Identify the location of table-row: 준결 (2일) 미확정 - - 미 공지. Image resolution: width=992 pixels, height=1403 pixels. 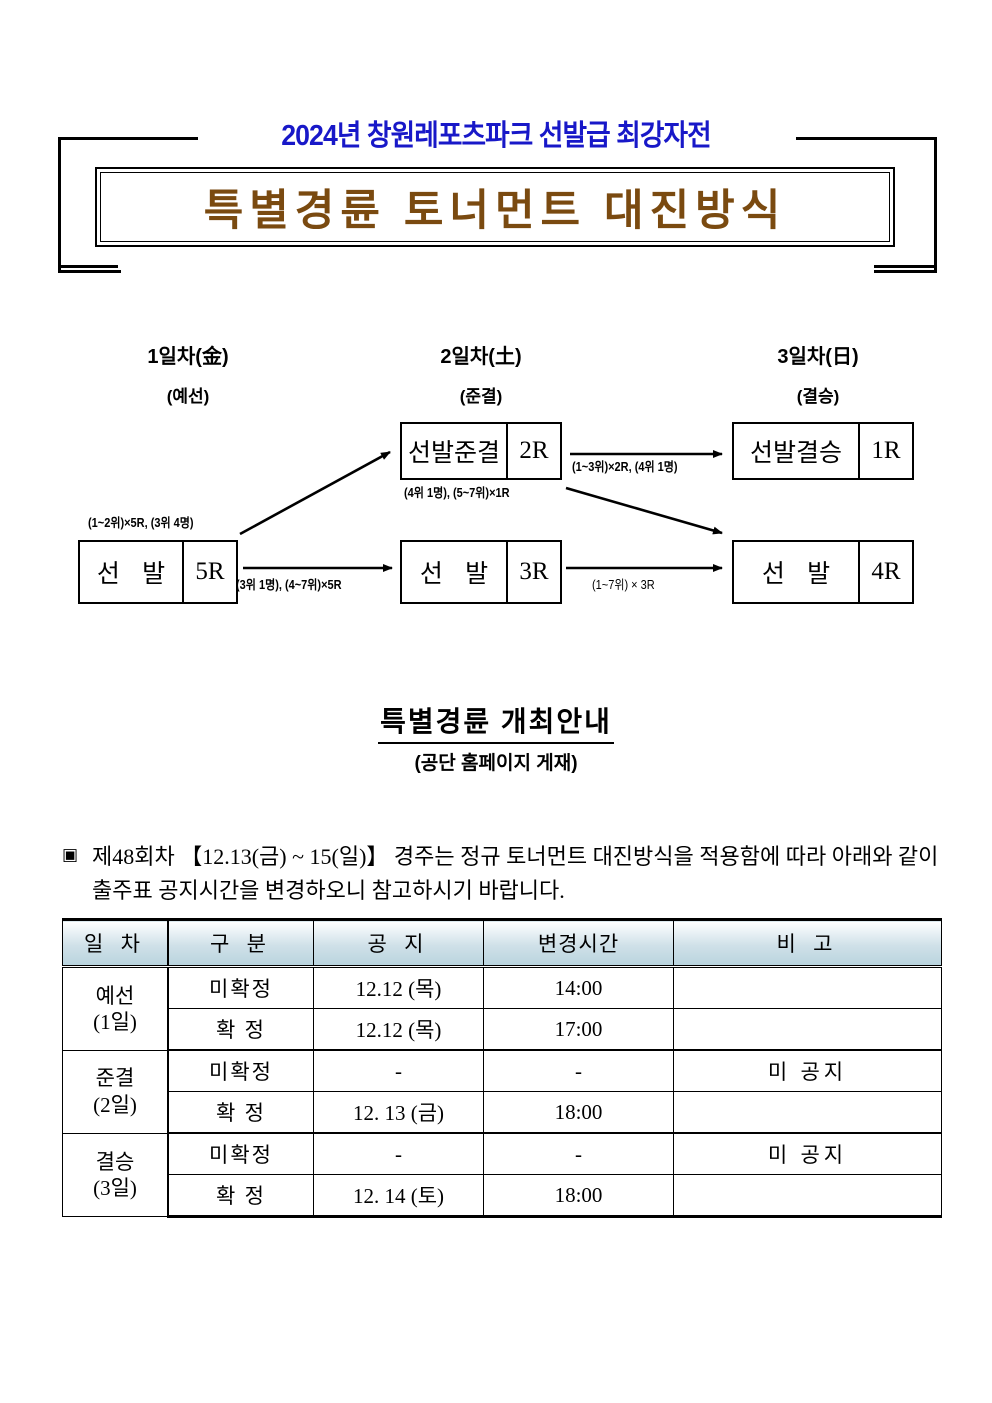
(502, 1091).